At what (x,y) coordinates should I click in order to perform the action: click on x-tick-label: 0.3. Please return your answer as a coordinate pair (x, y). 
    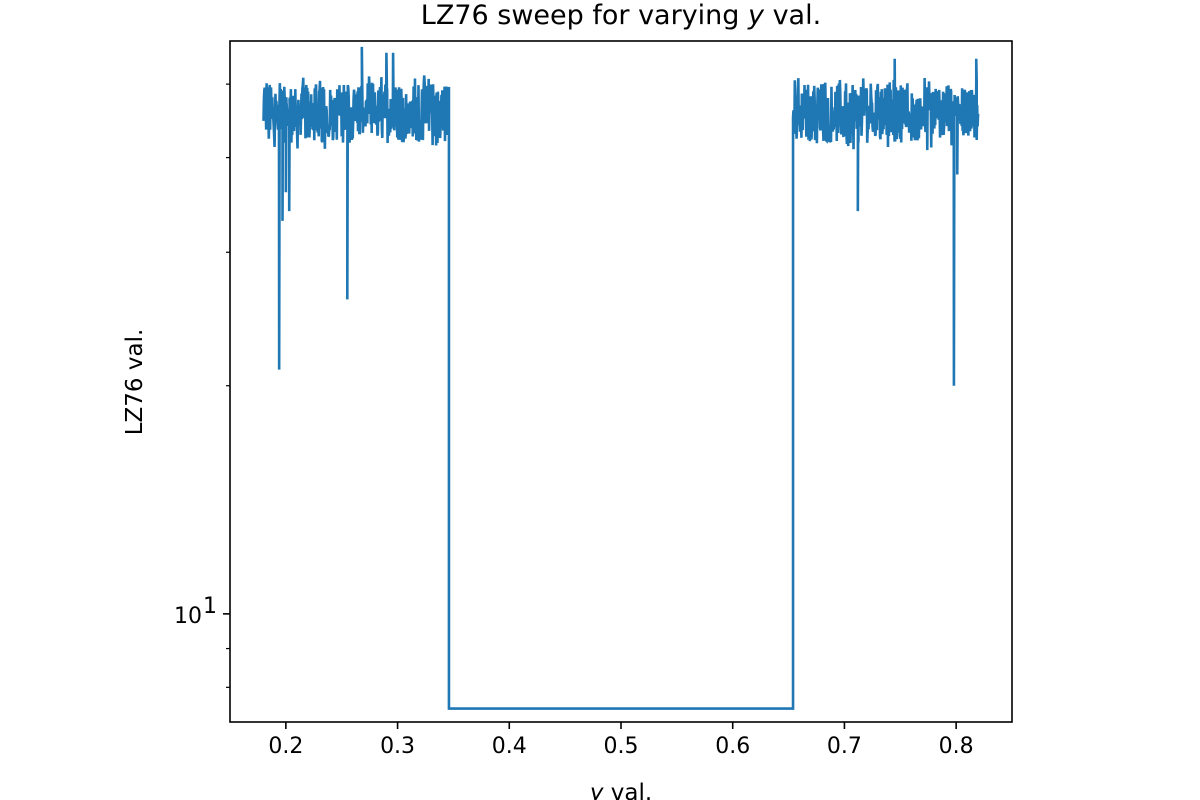
    Looking at the image, I should click on (397, 746).